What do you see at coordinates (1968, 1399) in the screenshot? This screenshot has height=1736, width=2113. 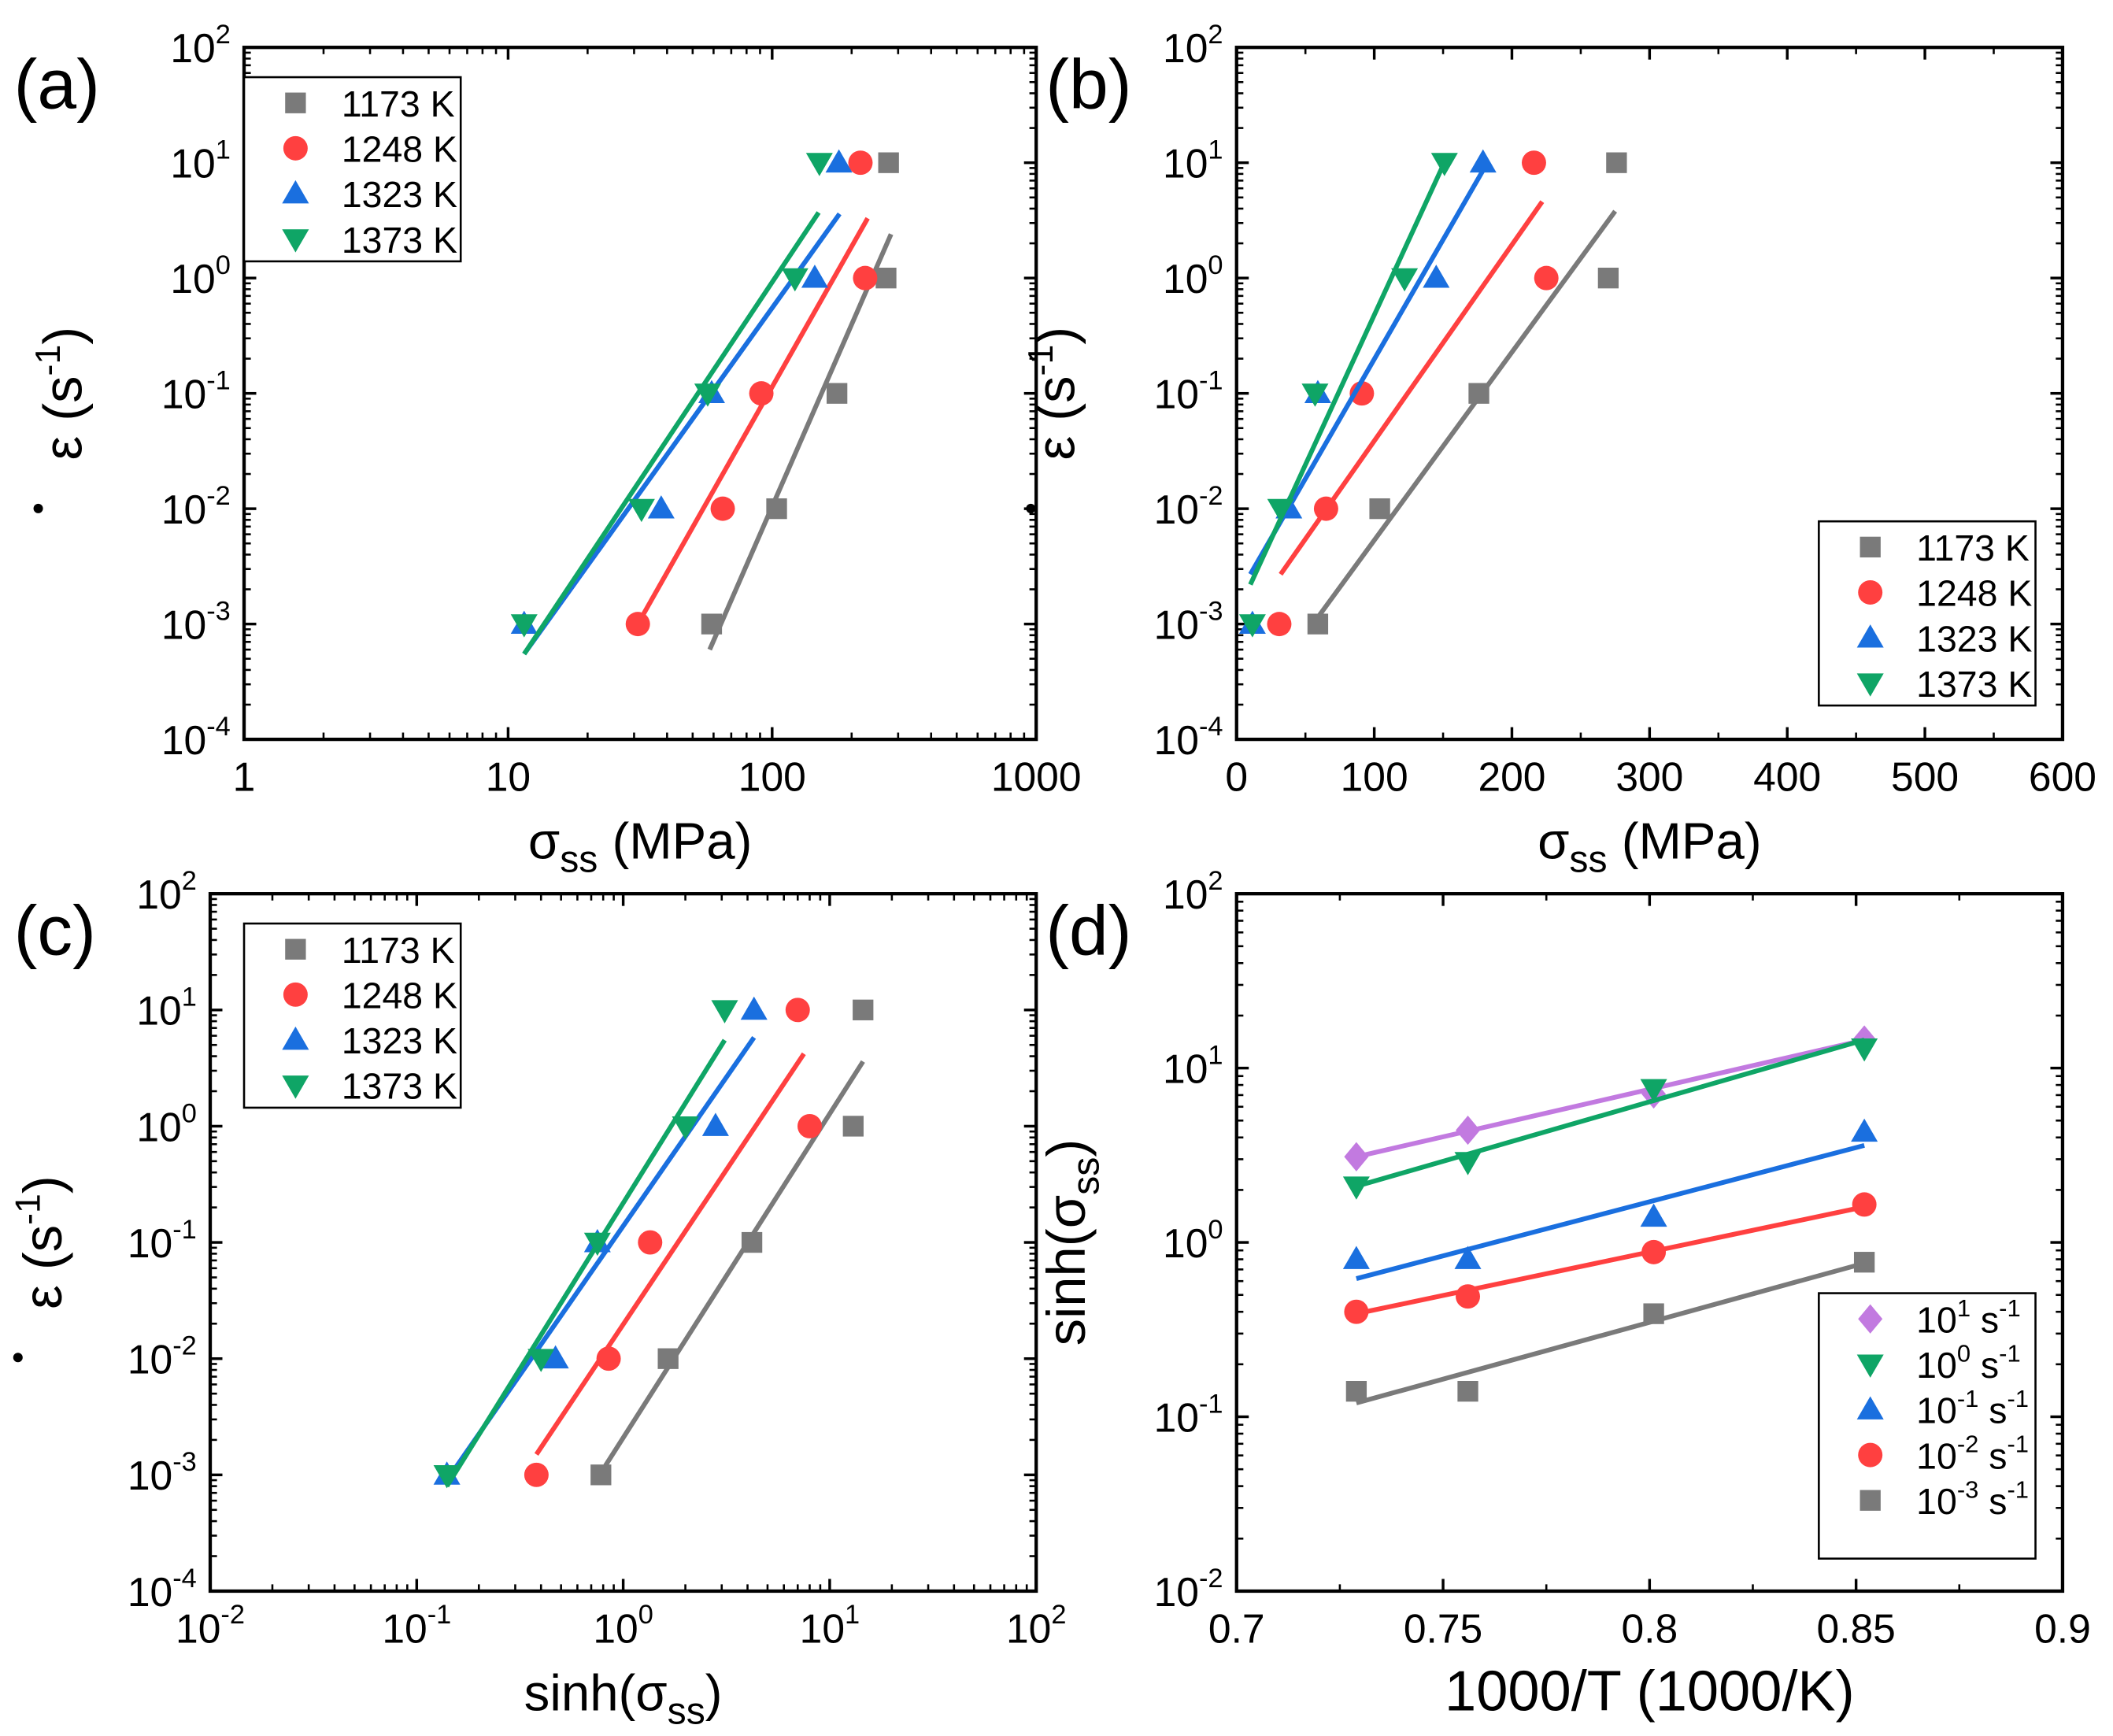 I see `legend-exponent: -1` at bounding box center [1968, 1399].